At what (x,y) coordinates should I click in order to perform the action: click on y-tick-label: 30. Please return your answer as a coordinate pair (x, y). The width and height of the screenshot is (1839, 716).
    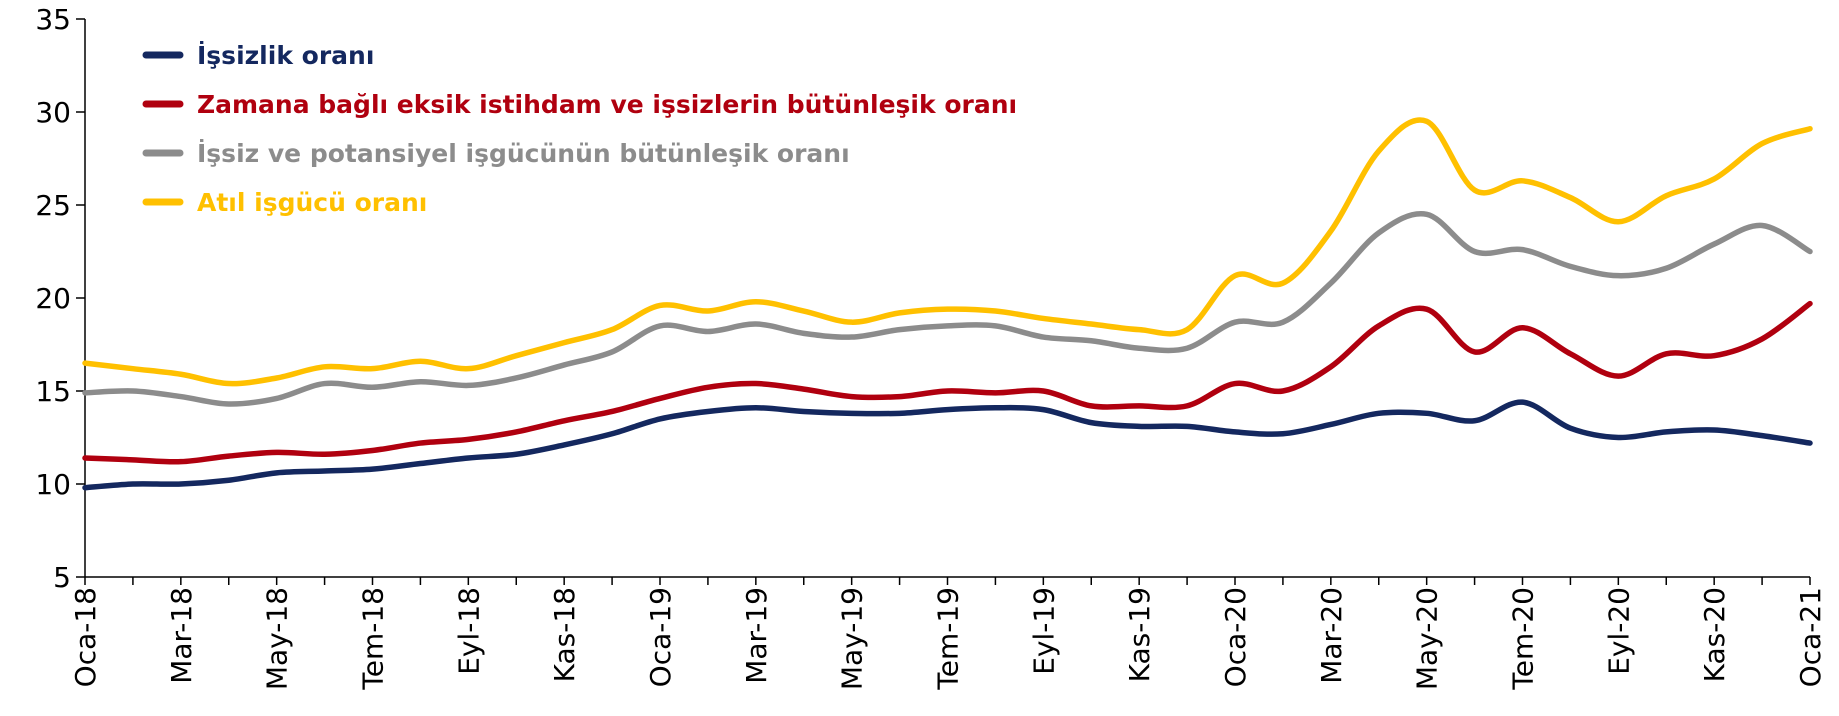
    Looking at the image, I should click on (53, 112).